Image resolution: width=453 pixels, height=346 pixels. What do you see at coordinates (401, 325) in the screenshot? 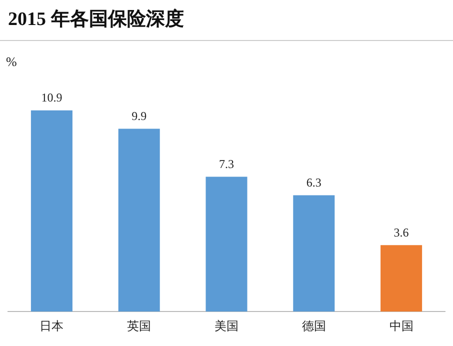
I see `x-tick-label: 中国` at bounding box center [401, 325].